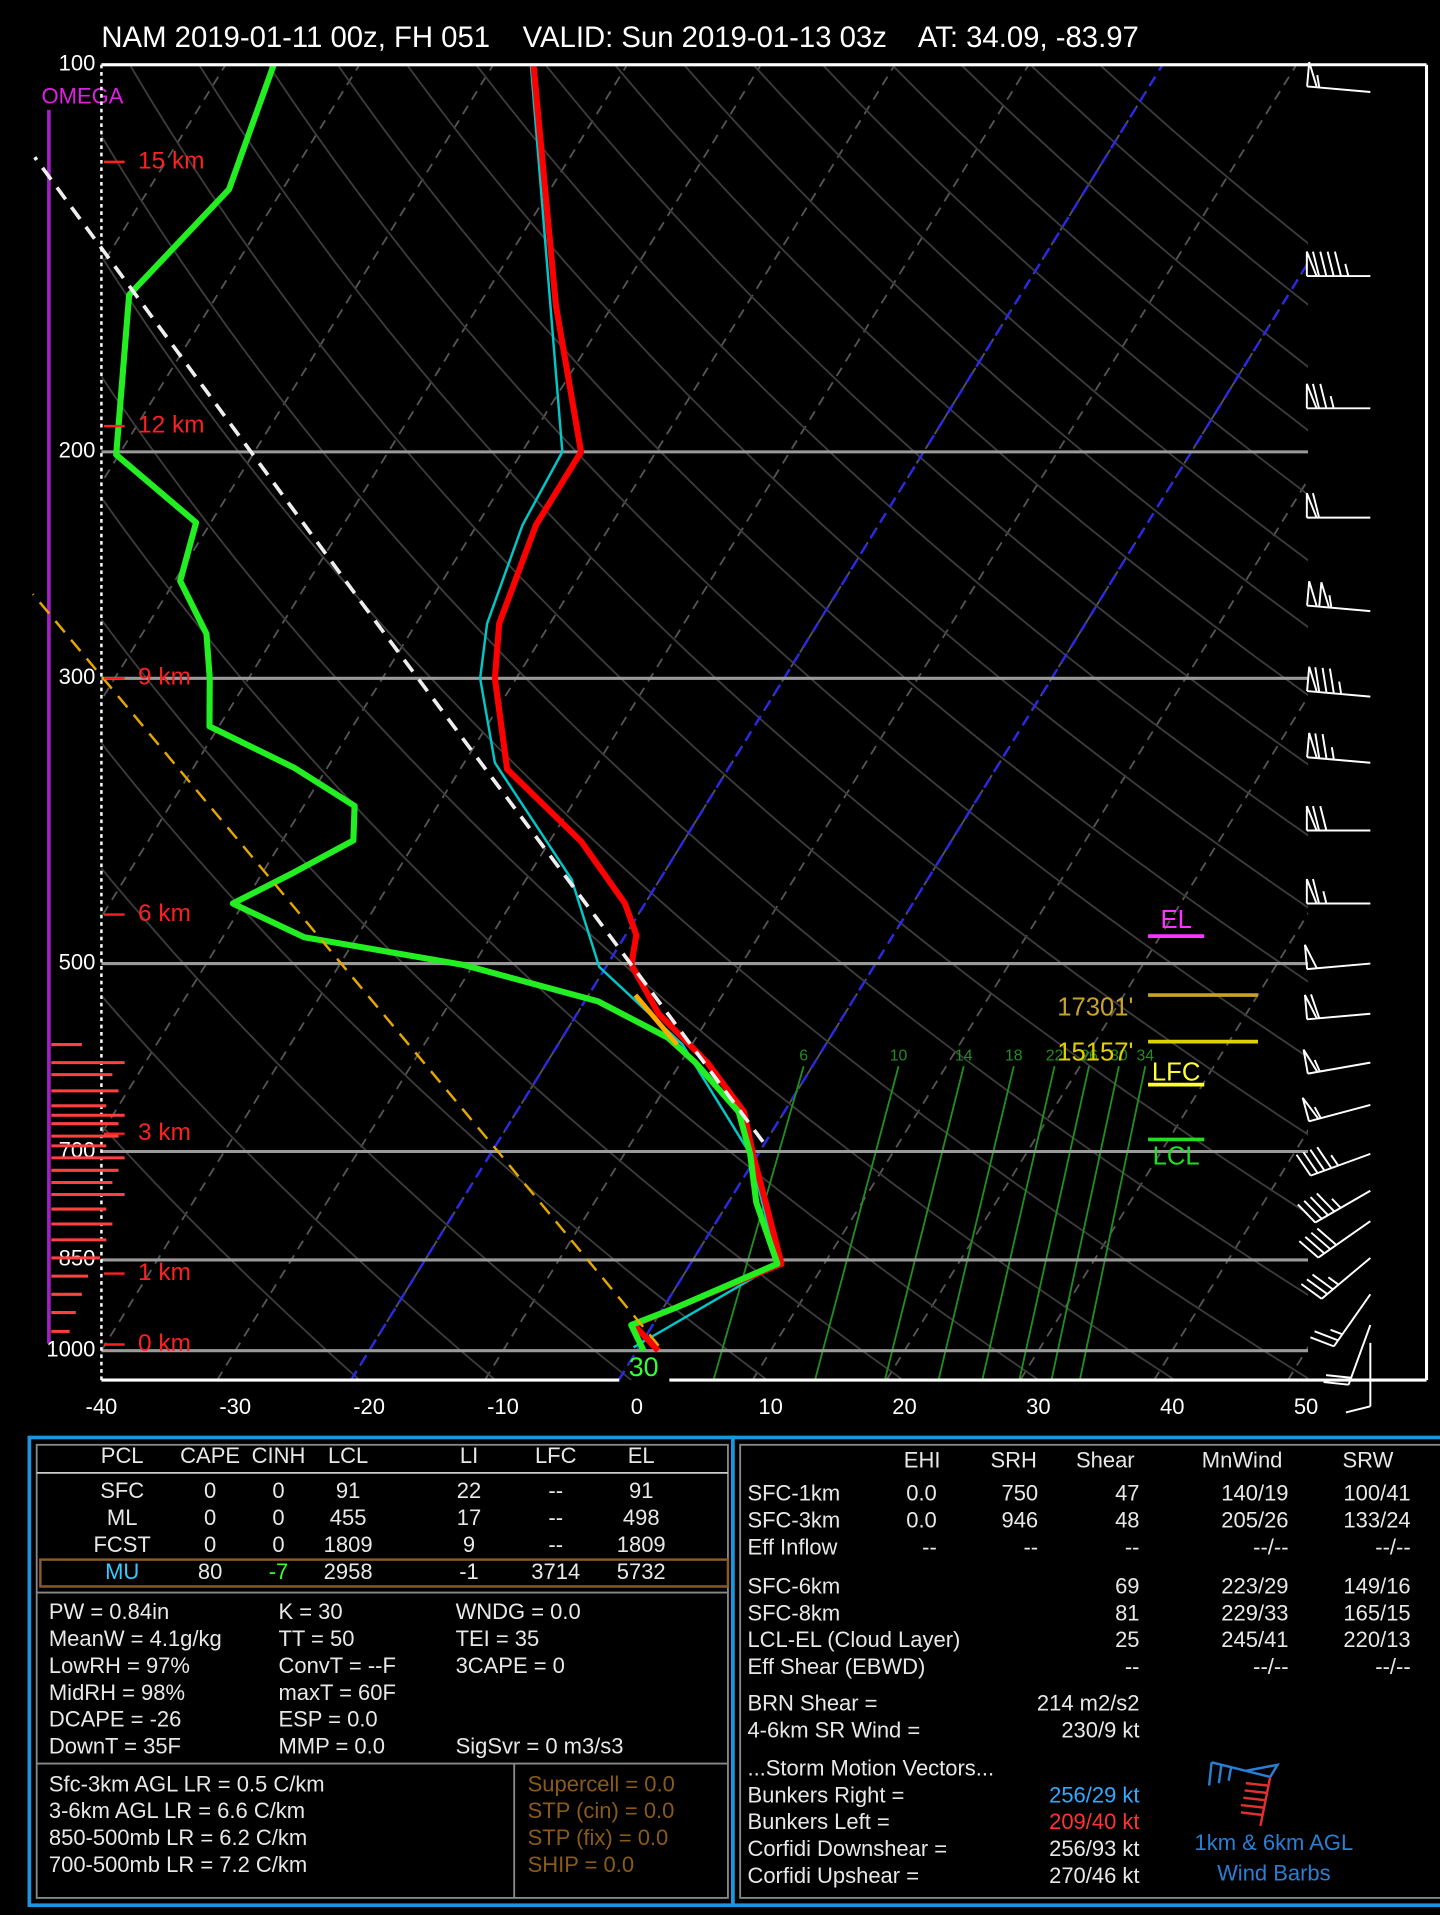  Describe the element at coordinates (555, 1571) in the screenshot. I see `table-cell: 3714` at that location.